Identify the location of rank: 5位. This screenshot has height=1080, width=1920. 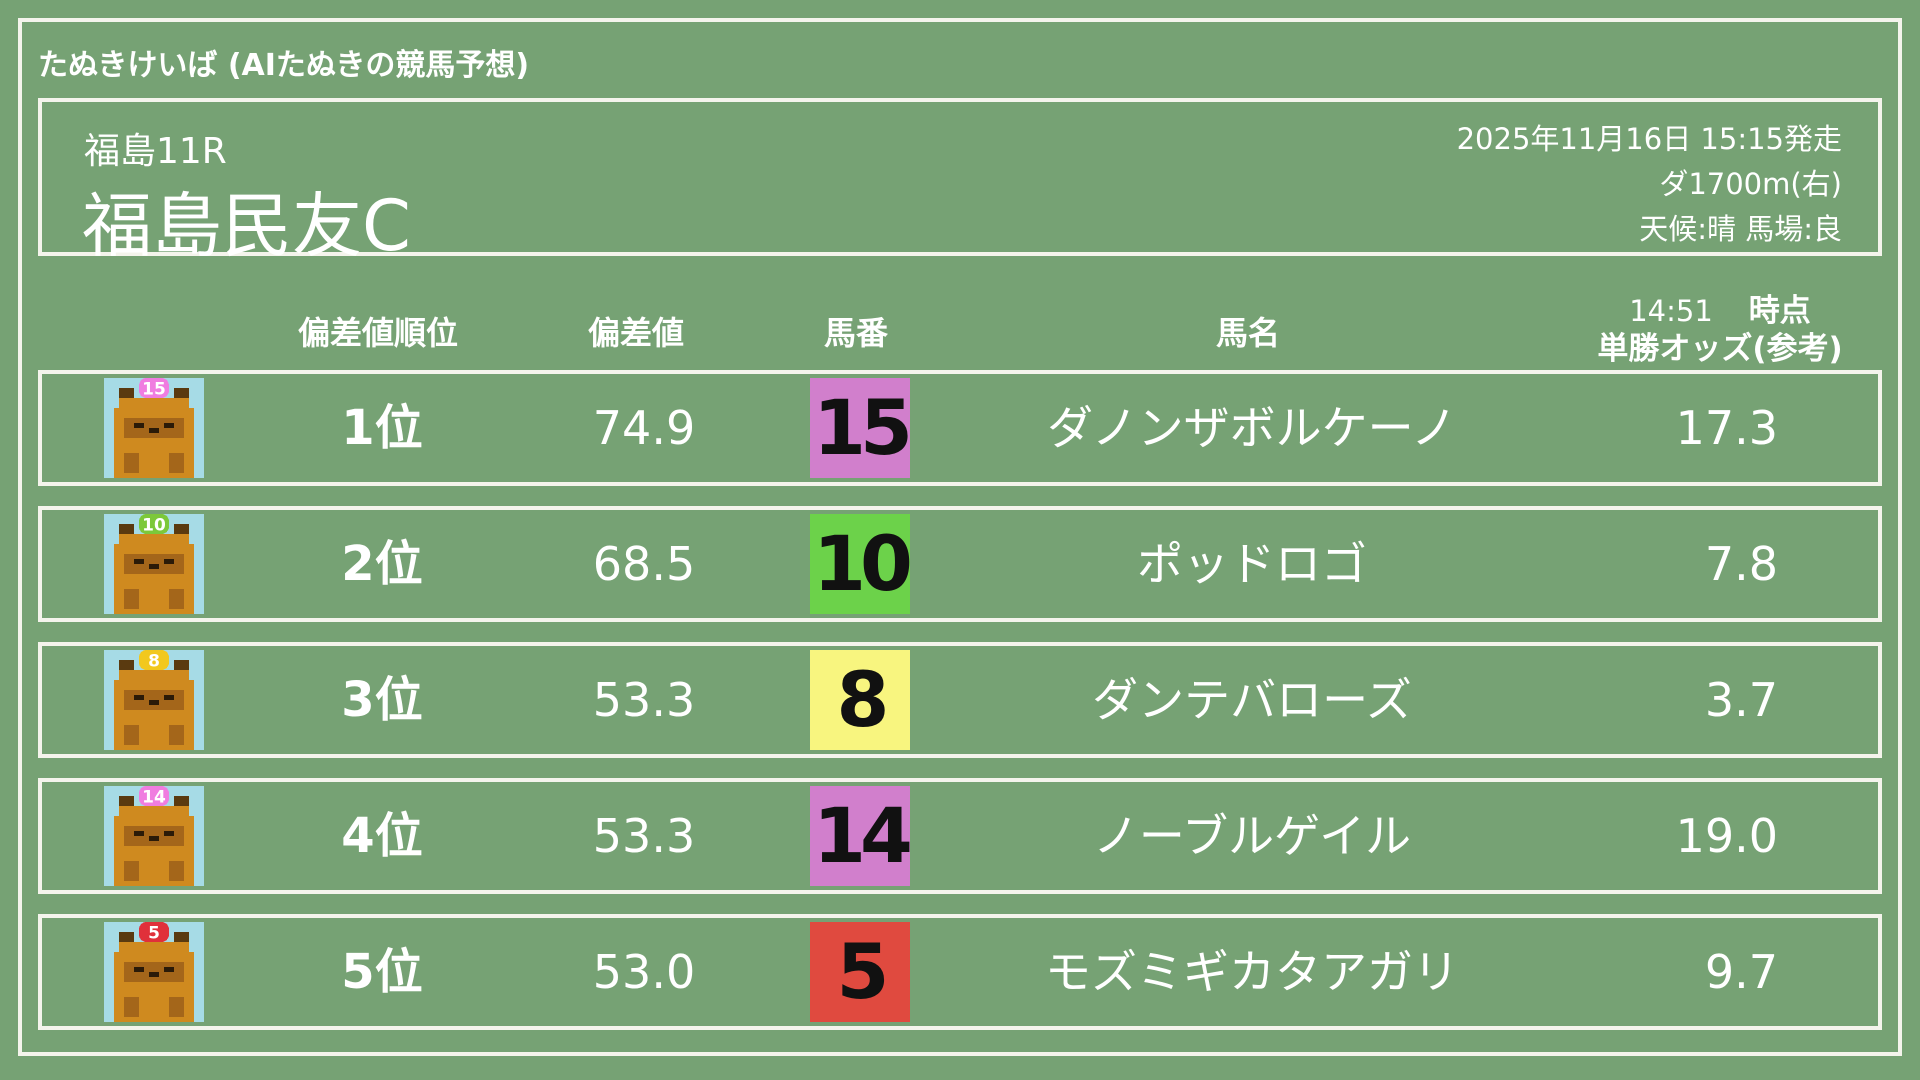
(382, 972).